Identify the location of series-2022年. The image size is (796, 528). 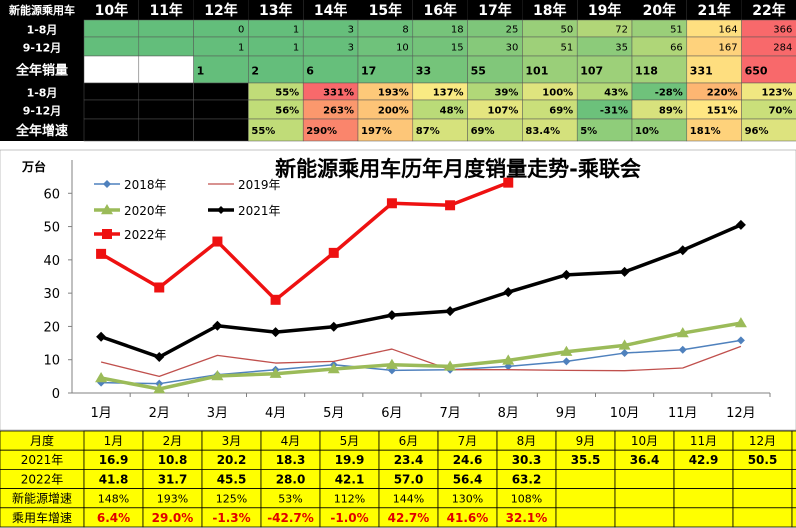
(305, 241).